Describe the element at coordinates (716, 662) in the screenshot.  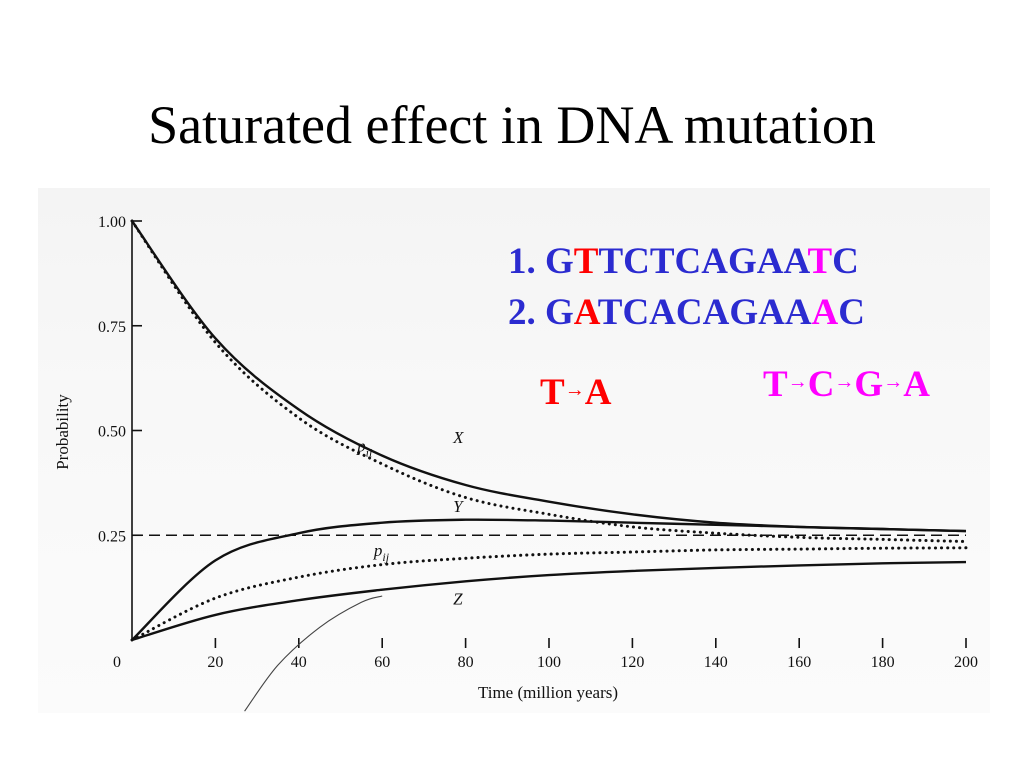
I see `x-tick-label: 140` at that location.